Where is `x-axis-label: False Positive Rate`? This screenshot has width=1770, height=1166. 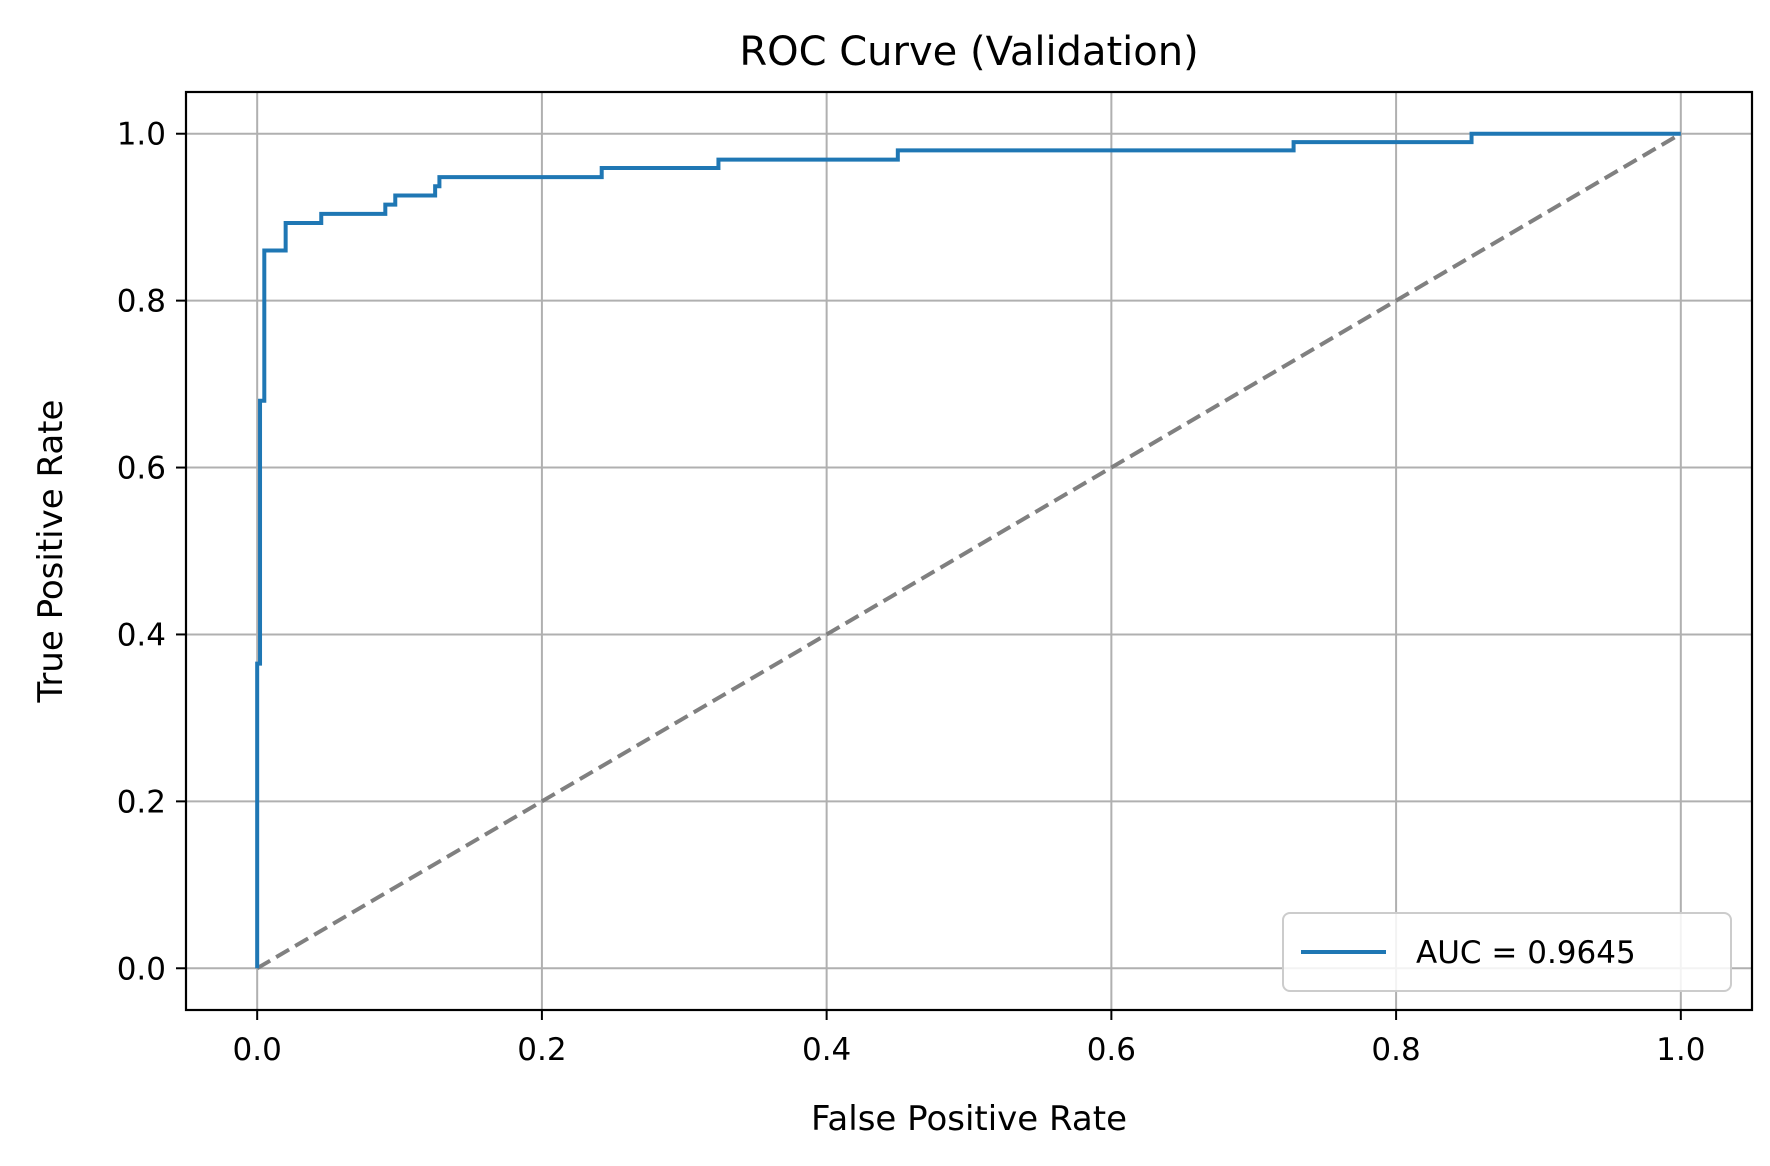
x-axis-label: False Positive Rate is located at coordinates (969, 1119).